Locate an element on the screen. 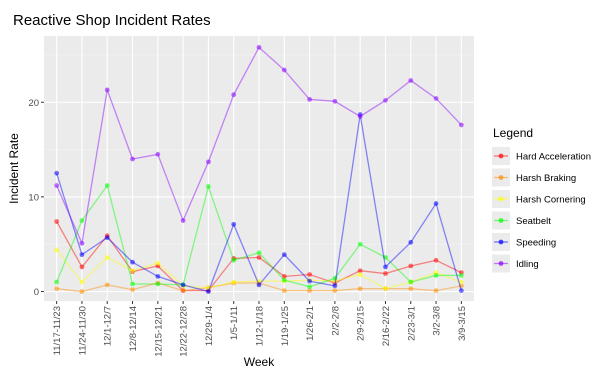 The width and height of the screenshot is (597, 372). legend-label: Seatbelt is located at coordinates (533, 221).